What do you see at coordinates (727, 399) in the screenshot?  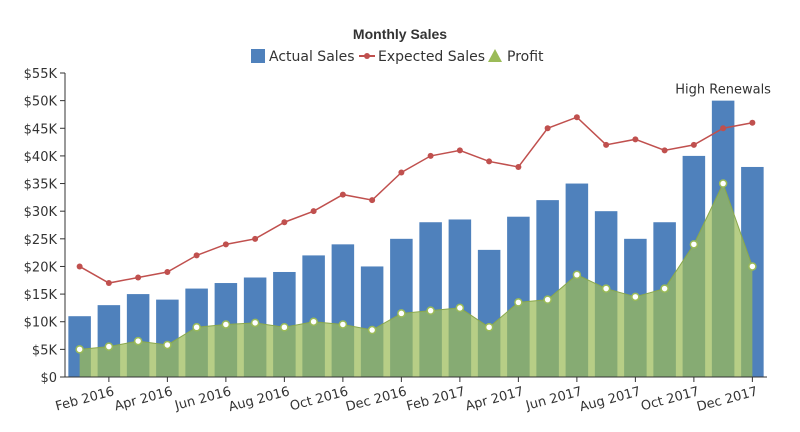 I see `x-tick-label: Dec 2017` at bounding box center [727, 399].